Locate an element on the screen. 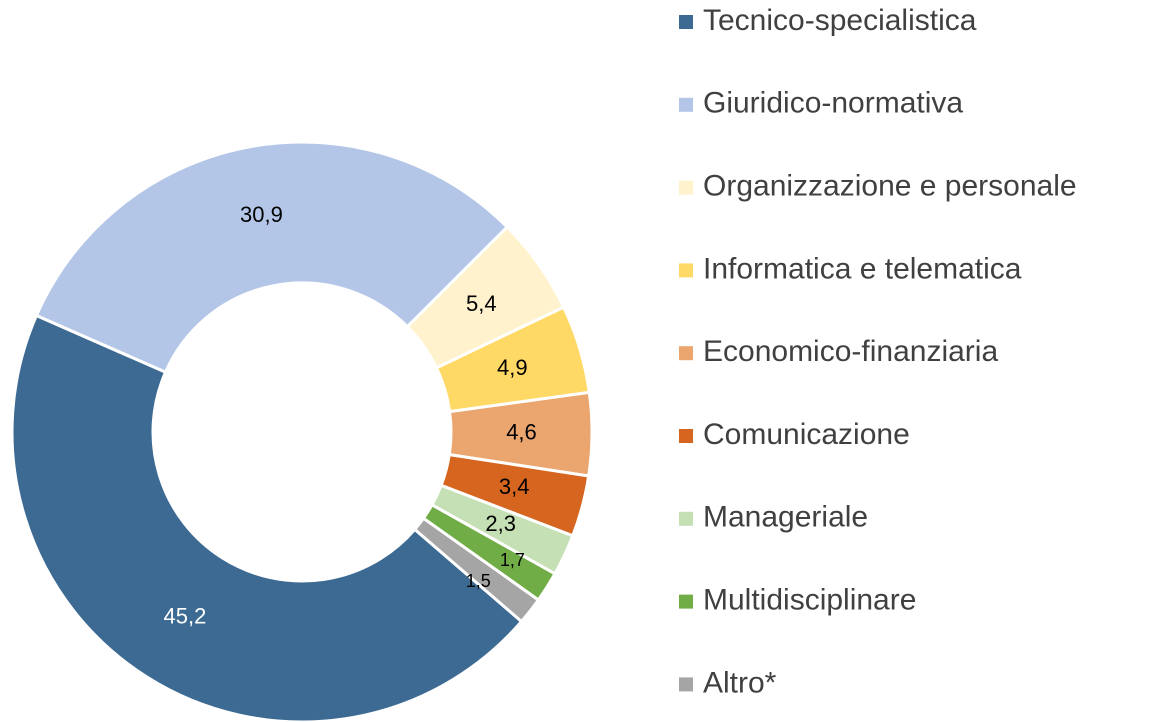 This screenshot has width=1173, height=722. legend-label: Tecnico-specialistica is located at coordinates (840, 20).